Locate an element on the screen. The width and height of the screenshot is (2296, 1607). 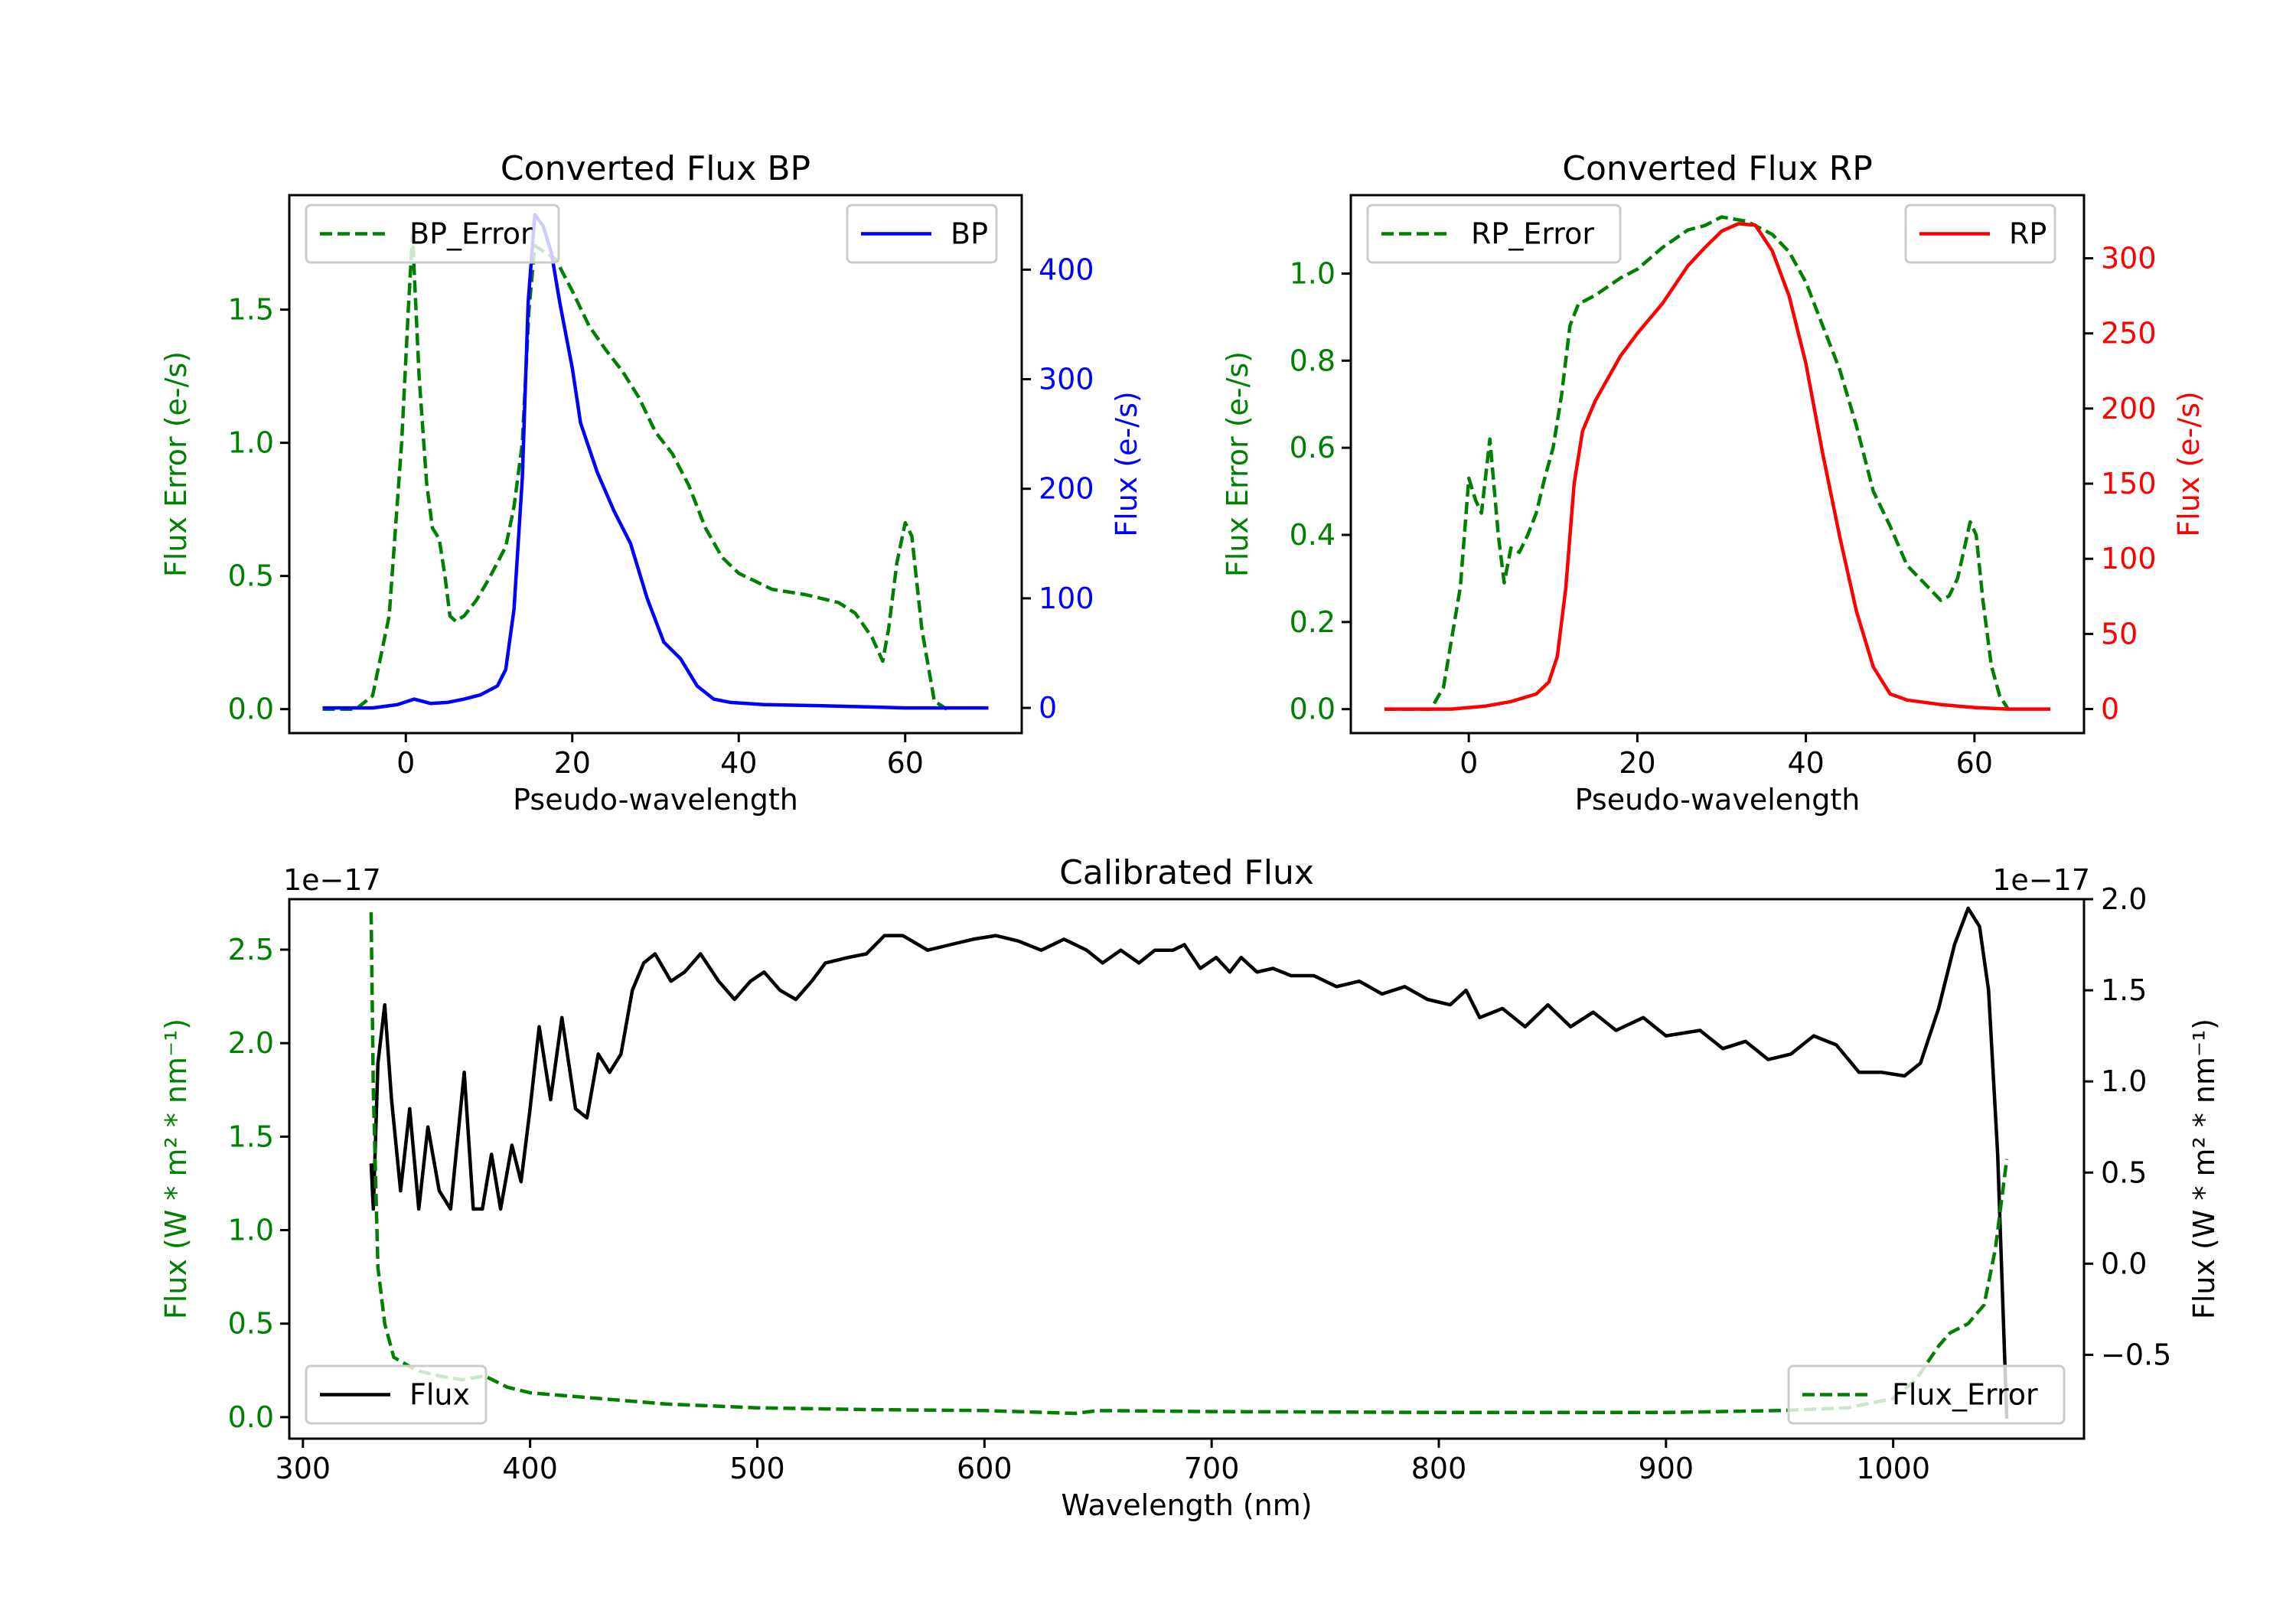
rp-right-tick-label: 150 is located at coordinates (2129, 483).